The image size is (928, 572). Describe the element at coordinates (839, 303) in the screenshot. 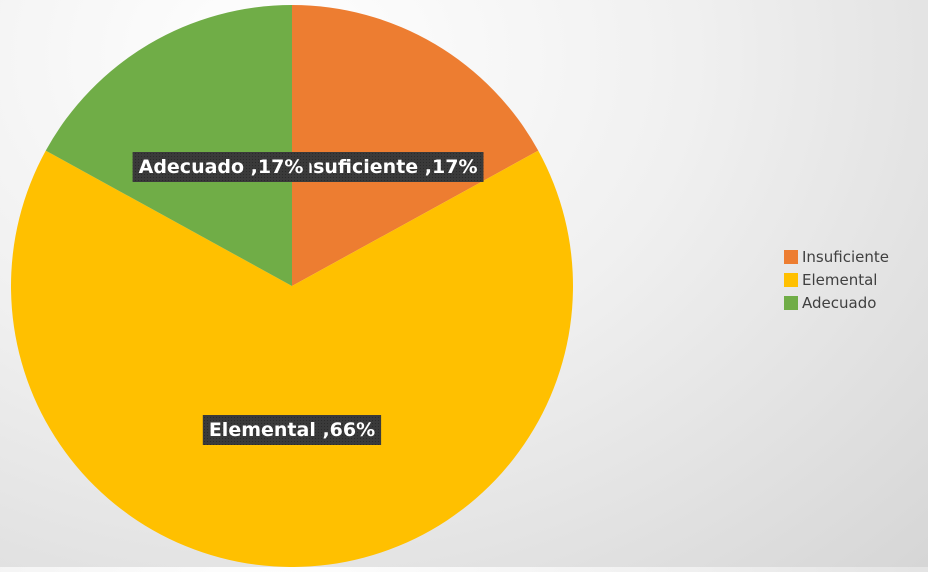

I see `legend-label: Adecuado` at that location.